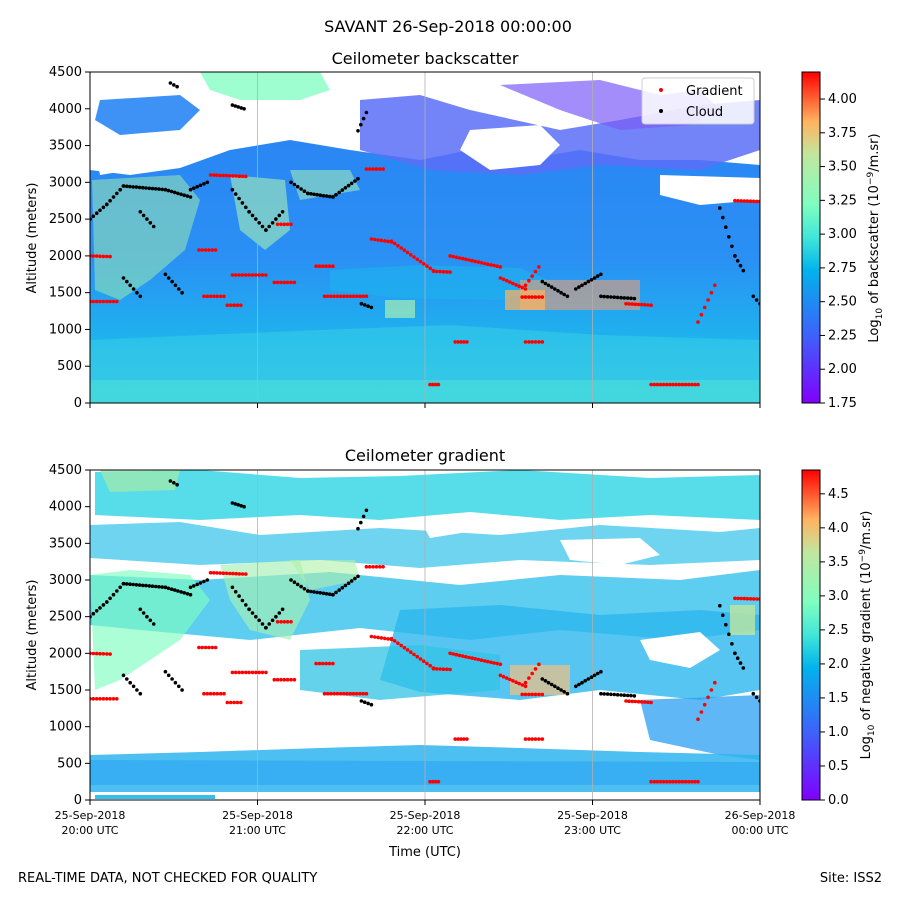  Describe the element at coordinates (838, 630) in the screenshot. I see `colorbar-tick-label: 2.5` at that location.